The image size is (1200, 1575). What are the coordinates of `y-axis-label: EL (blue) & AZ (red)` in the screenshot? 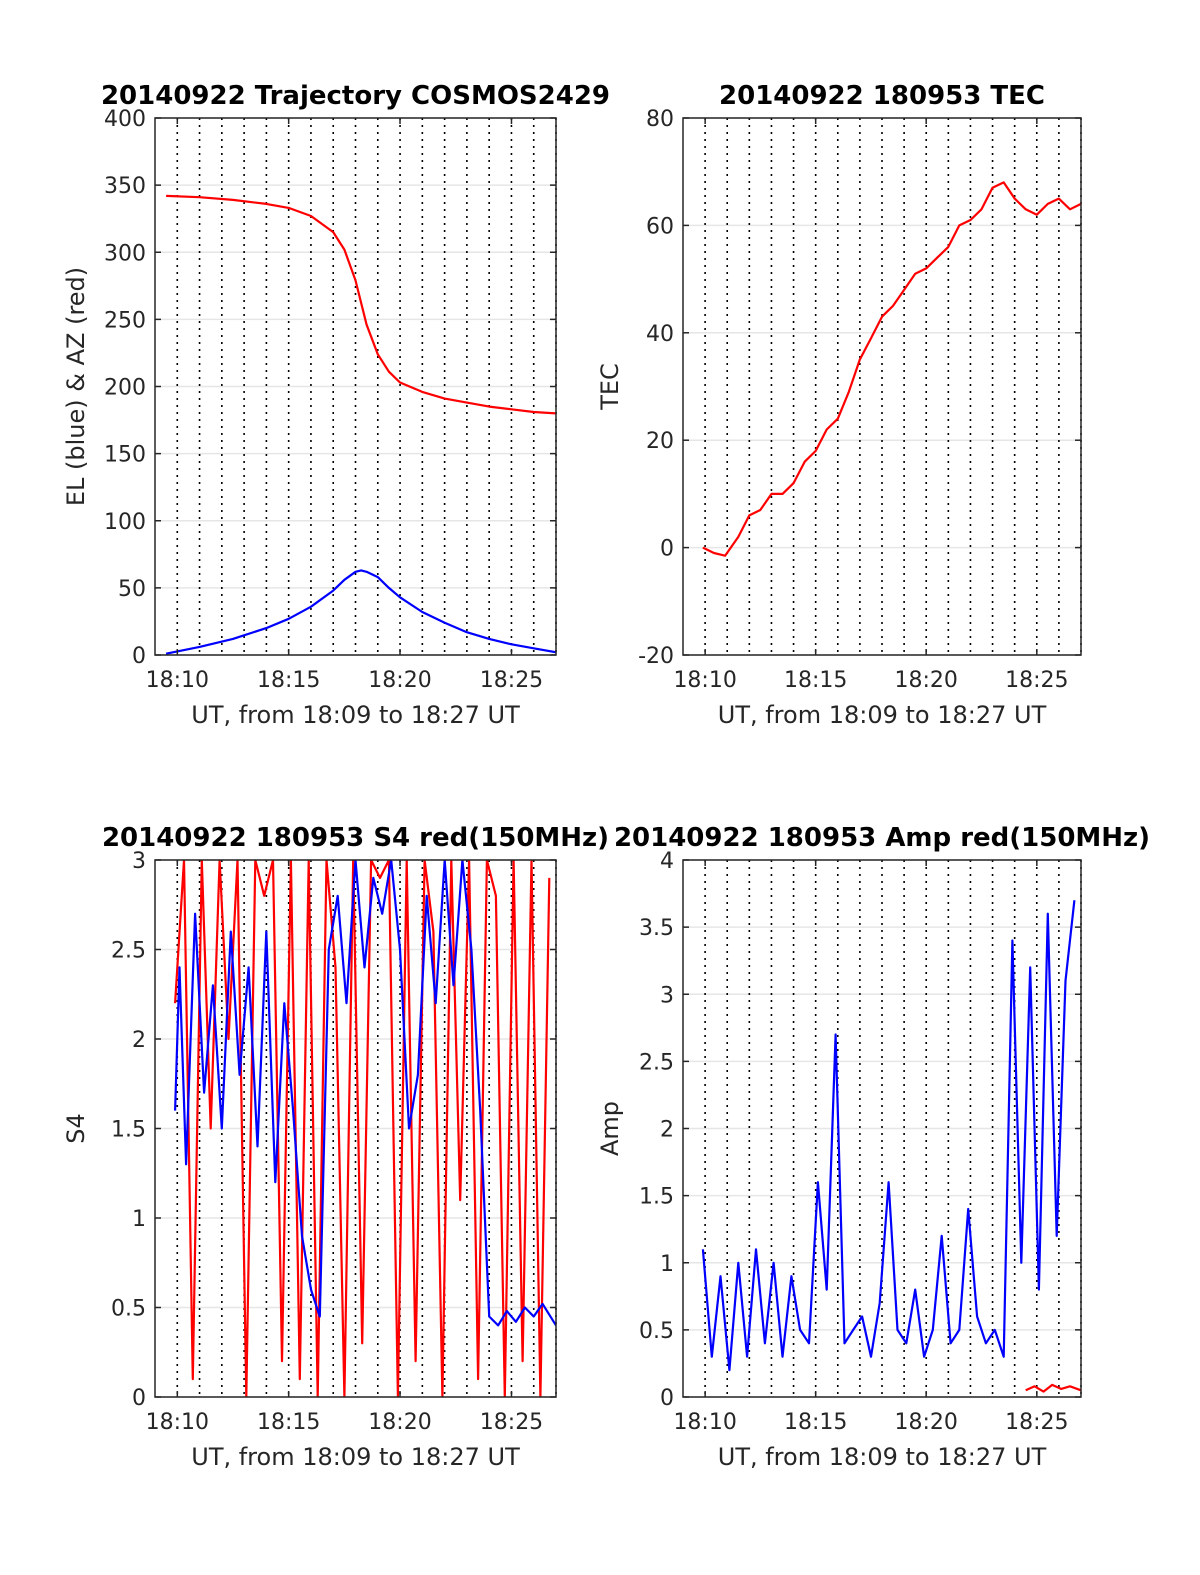 It's located at (76, 386).